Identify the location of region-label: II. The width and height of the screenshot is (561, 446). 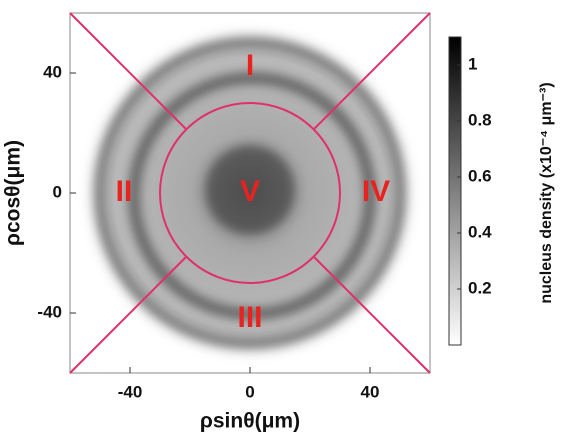
(124, 191).